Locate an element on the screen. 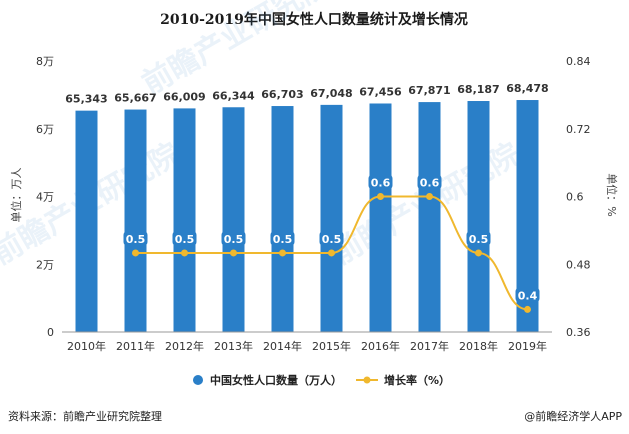 The image size is (629, 434). left-tick-label: 4万 is located at coordinates (45, 197).